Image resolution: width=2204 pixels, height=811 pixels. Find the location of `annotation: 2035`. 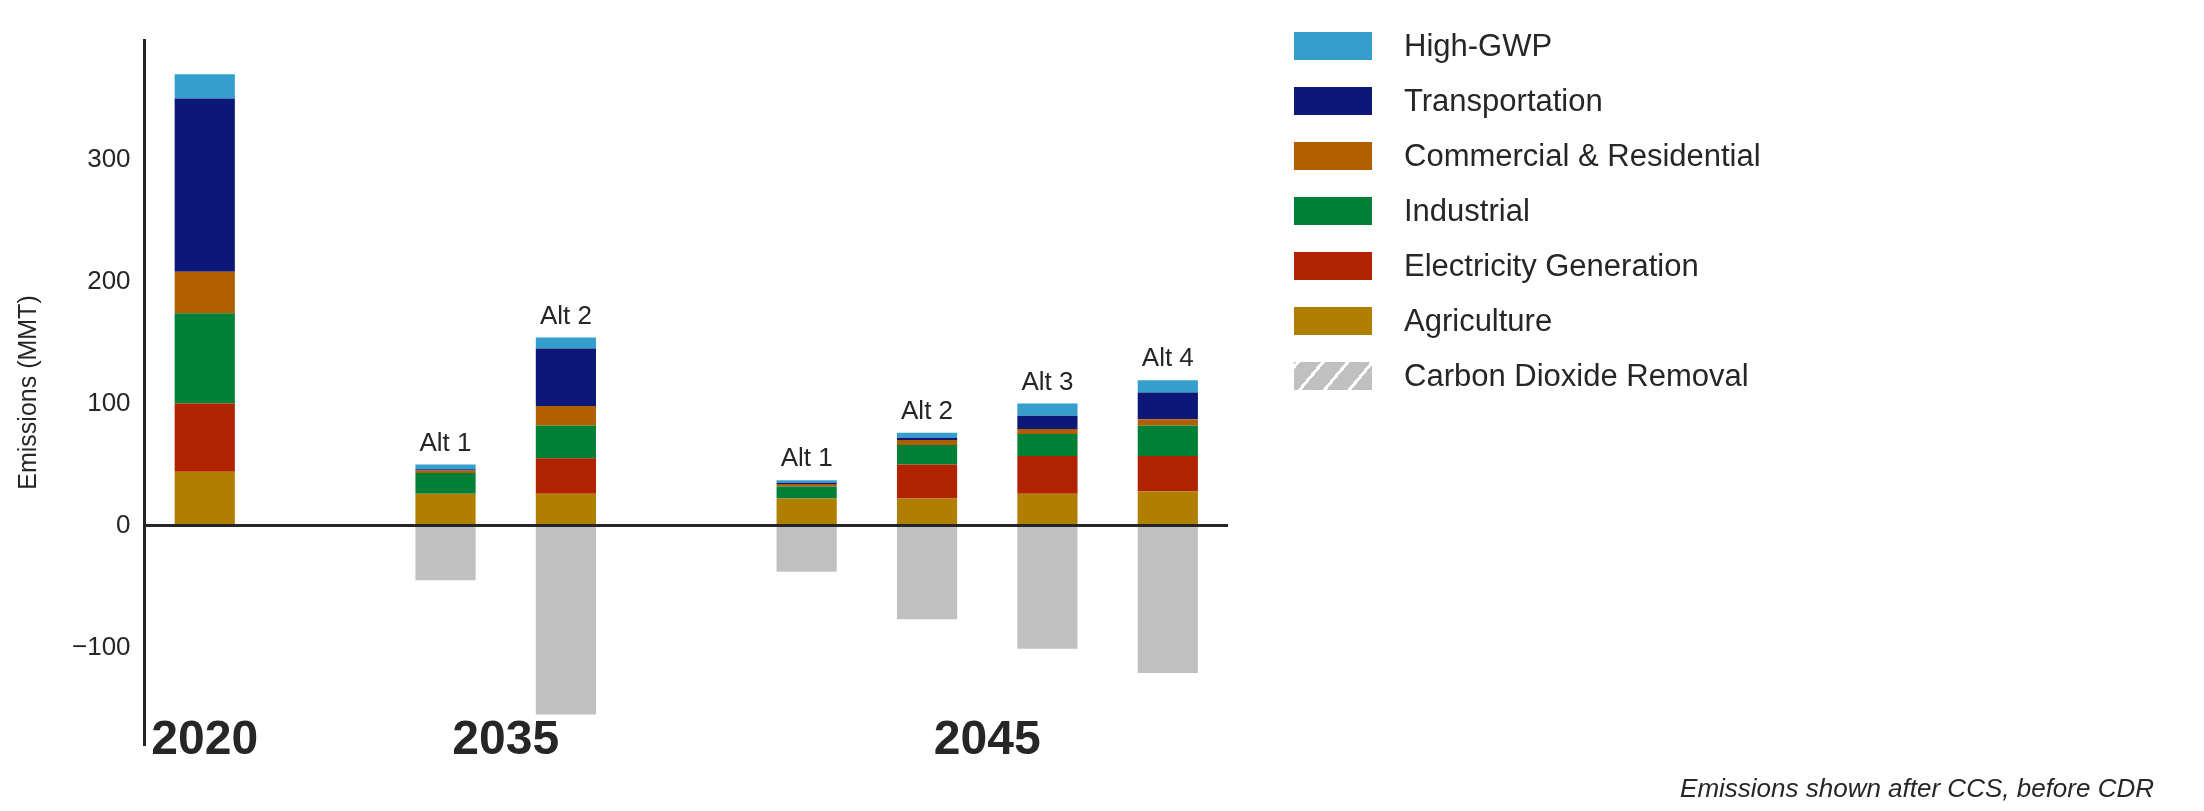

annotation: 2035 is located at coordinates (506, 738).